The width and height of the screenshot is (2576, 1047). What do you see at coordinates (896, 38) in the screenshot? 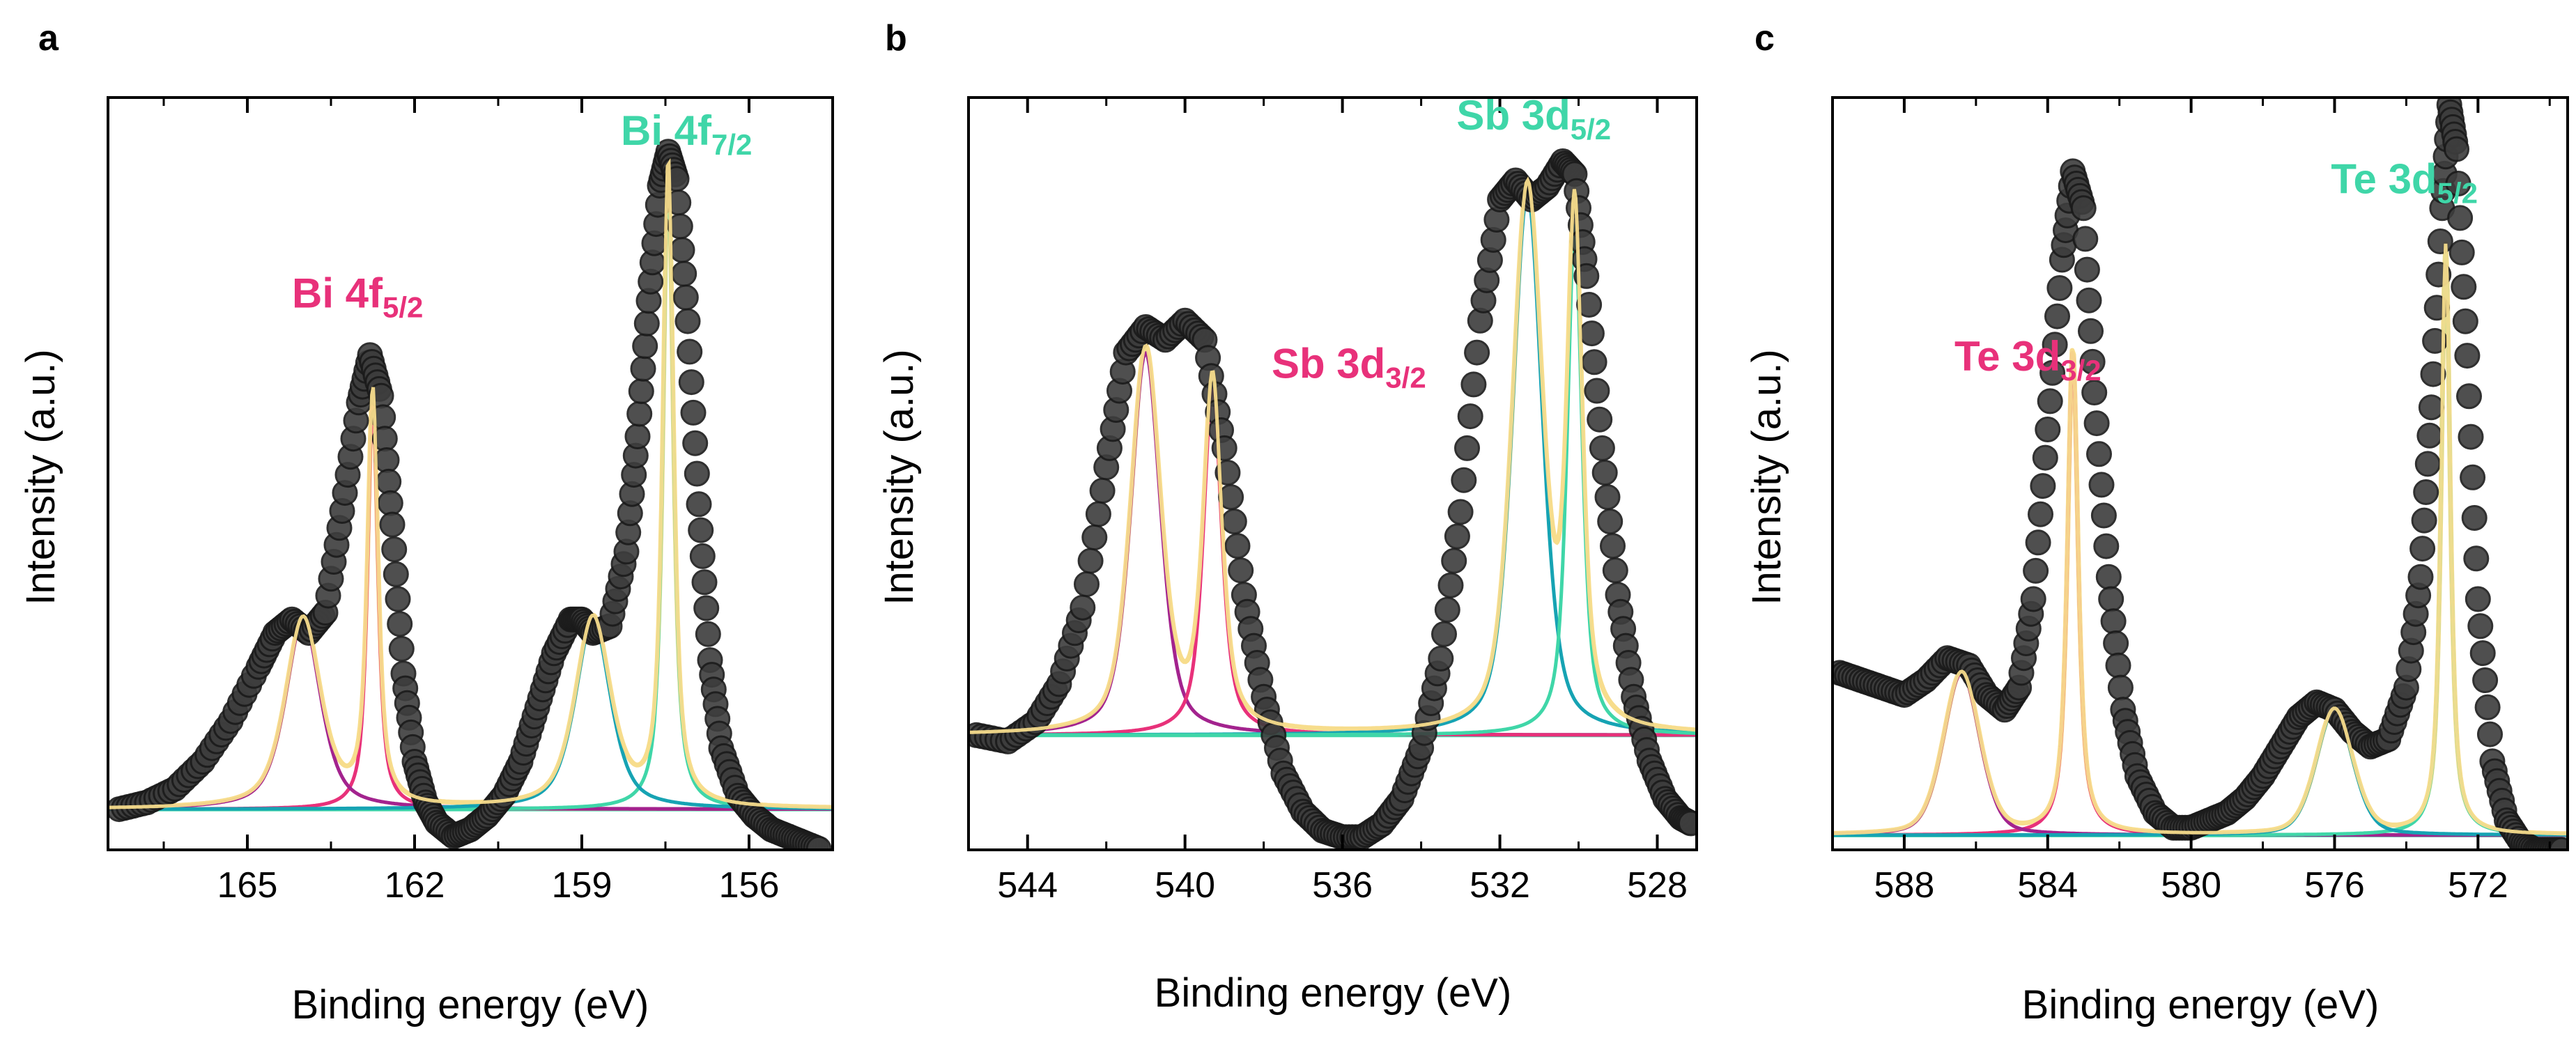
I see `panel-letter-b: b` at bounding box center [896, 38].